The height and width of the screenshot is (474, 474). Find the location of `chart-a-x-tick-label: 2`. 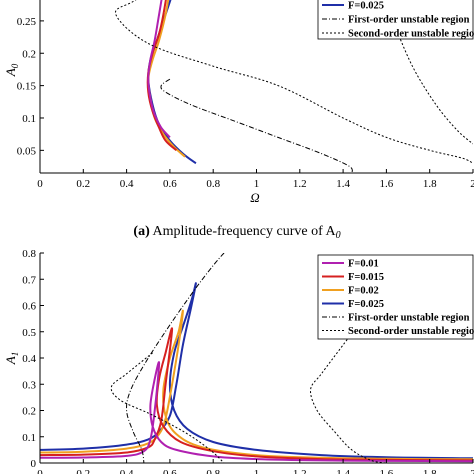

chart-a-x-tick-label: 2 is located at coordinates (472, 184).